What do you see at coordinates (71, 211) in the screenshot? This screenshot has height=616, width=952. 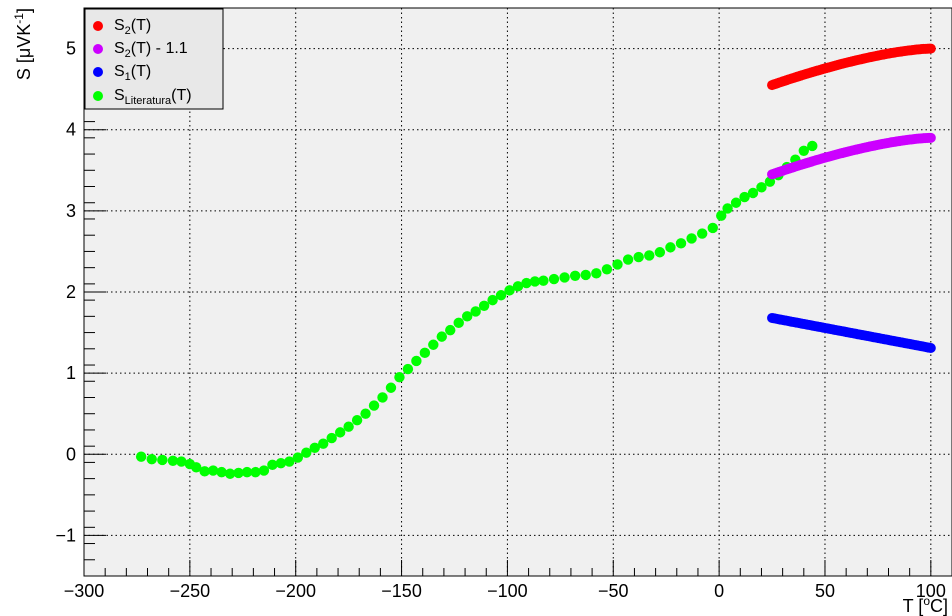 I see `y-tick-label: 3` at bounding box center [71, 211].